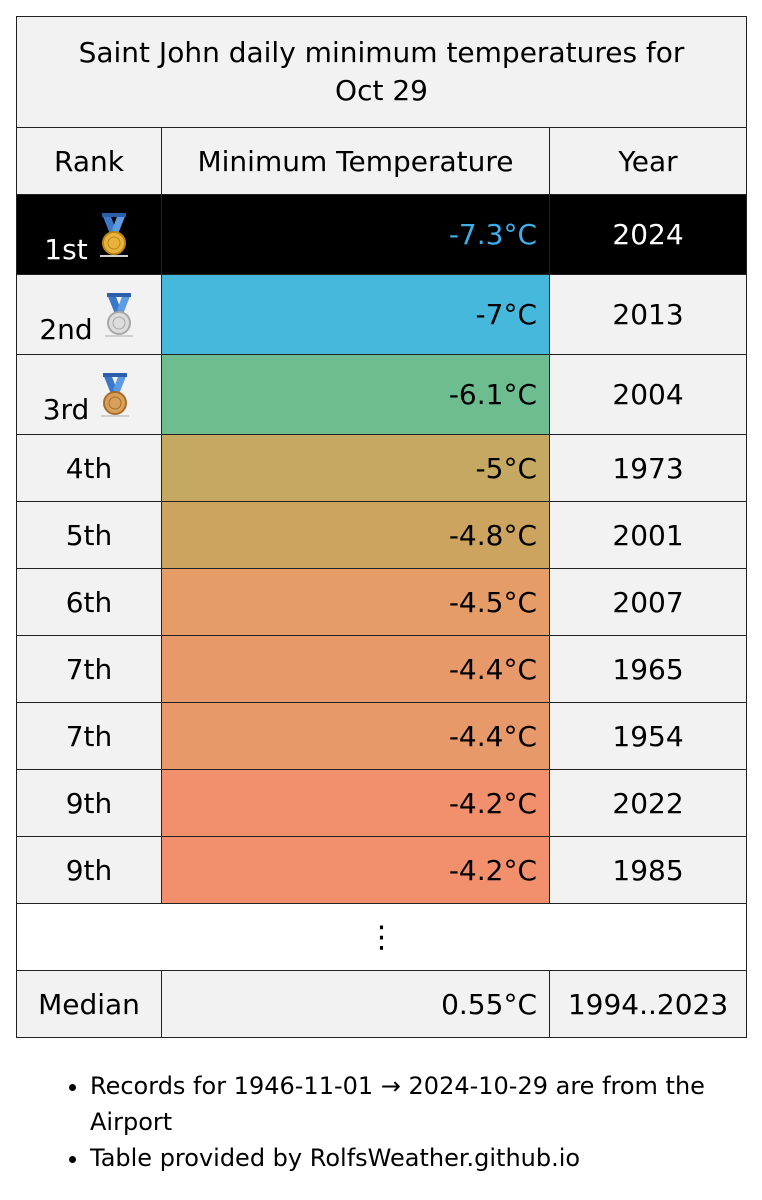  Describe the element at coordinates (119, 315) in the screenshot. I see `silver-medal-icon` at that location.